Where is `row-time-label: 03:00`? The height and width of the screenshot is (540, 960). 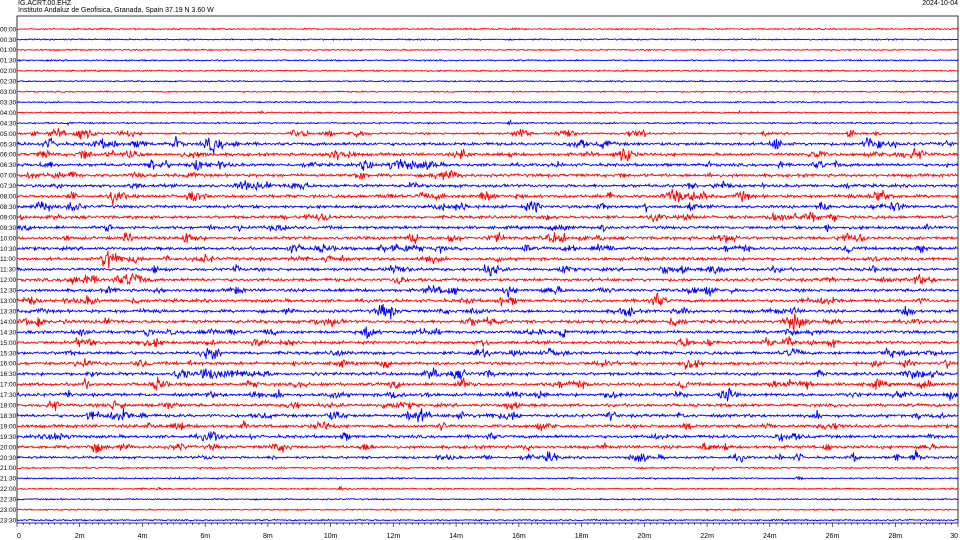
row-time-label: 03:00 is located at coordinates (8, 92).